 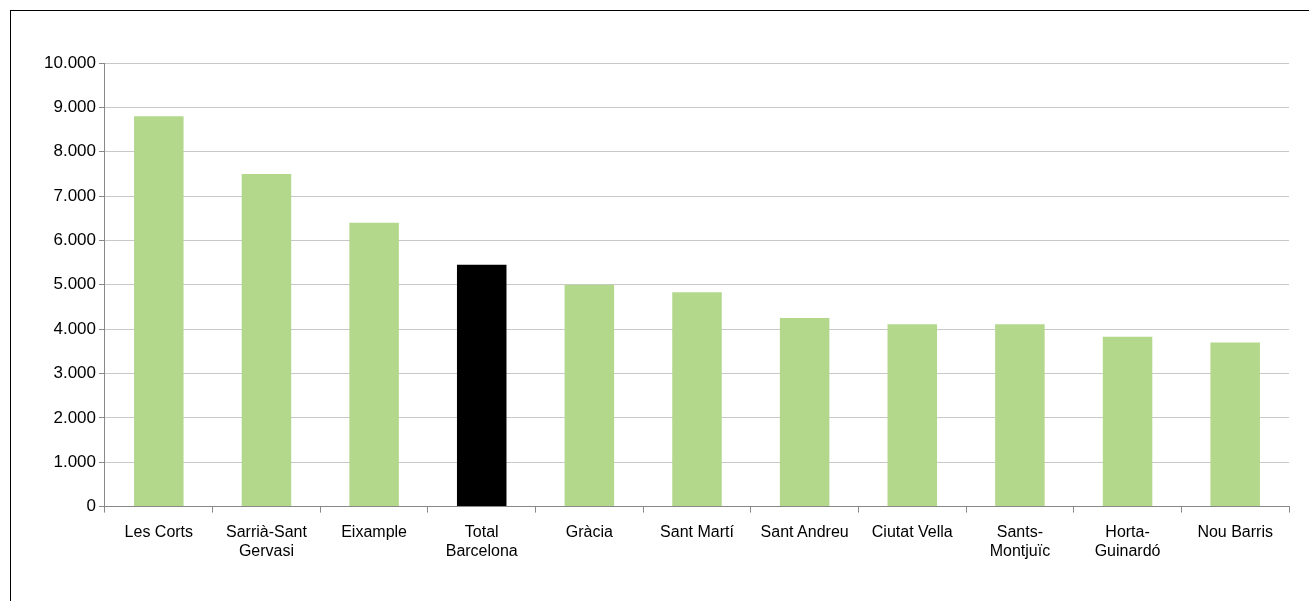 What do you see at coordinates (1127, 540) in the screenshot?
I see `x-tick-label: Horta-Guinardó` at bounding box center [1127, 540].